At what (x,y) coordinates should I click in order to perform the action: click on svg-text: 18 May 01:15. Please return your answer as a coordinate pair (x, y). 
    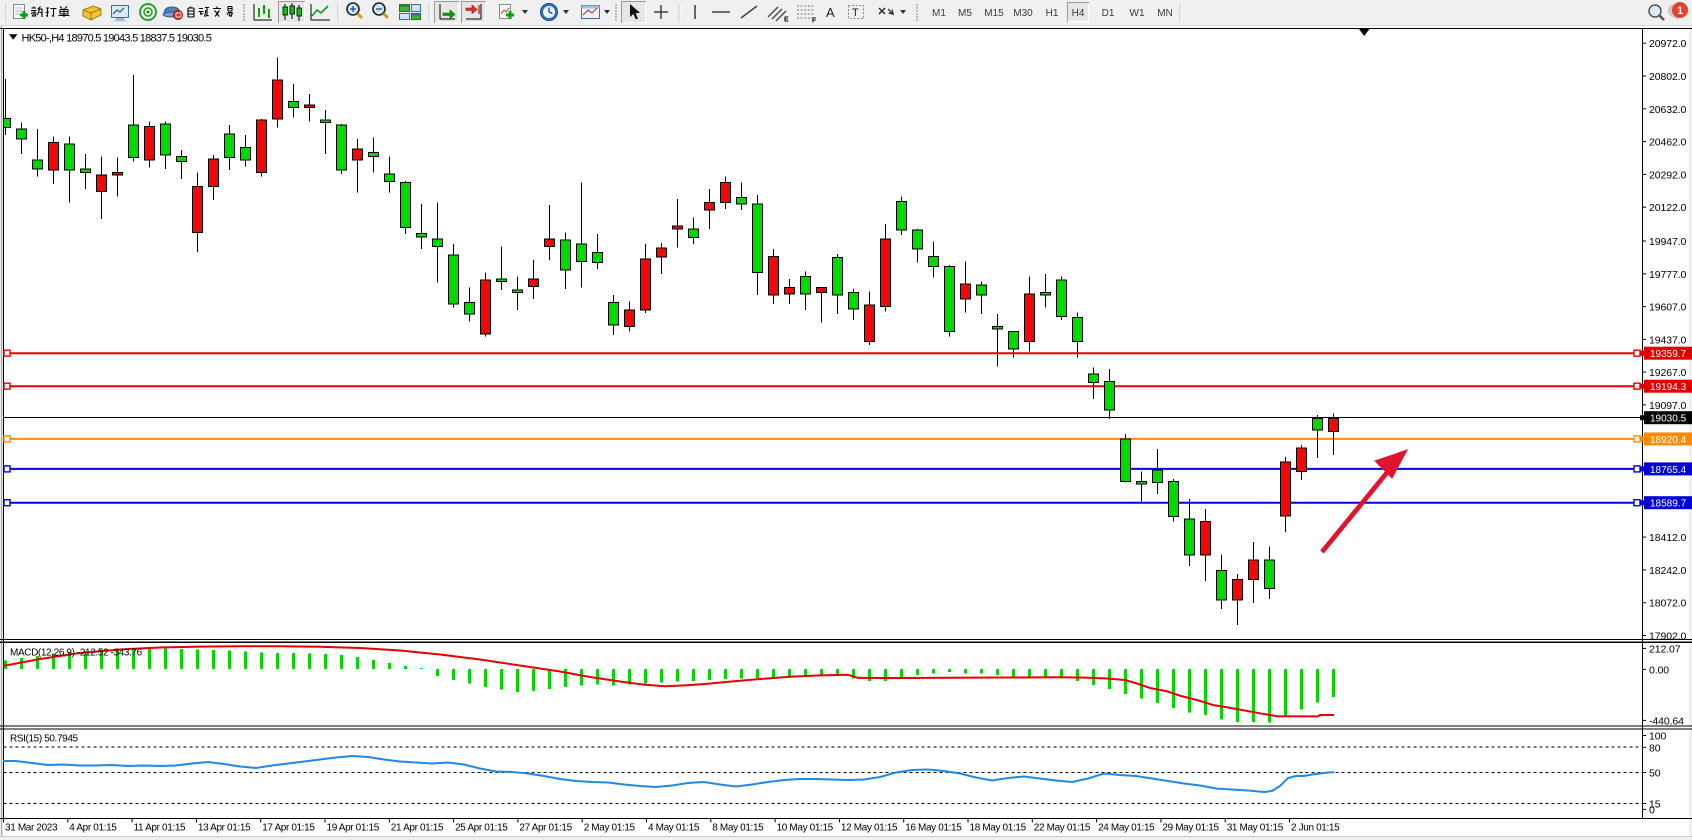
    Looking at the image, I should click on (998, 828).